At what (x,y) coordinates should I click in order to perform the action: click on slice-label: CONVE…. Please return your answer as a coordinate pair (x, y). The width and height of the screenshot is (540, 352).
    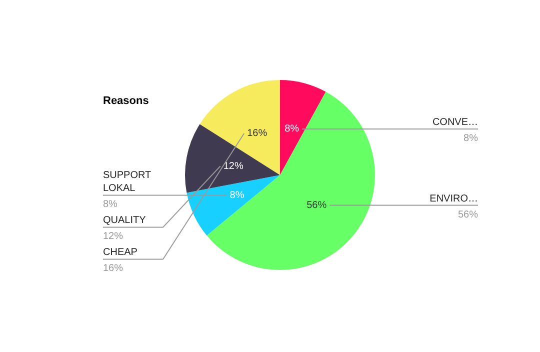
    Looking at the image, I should click on (455, 122).